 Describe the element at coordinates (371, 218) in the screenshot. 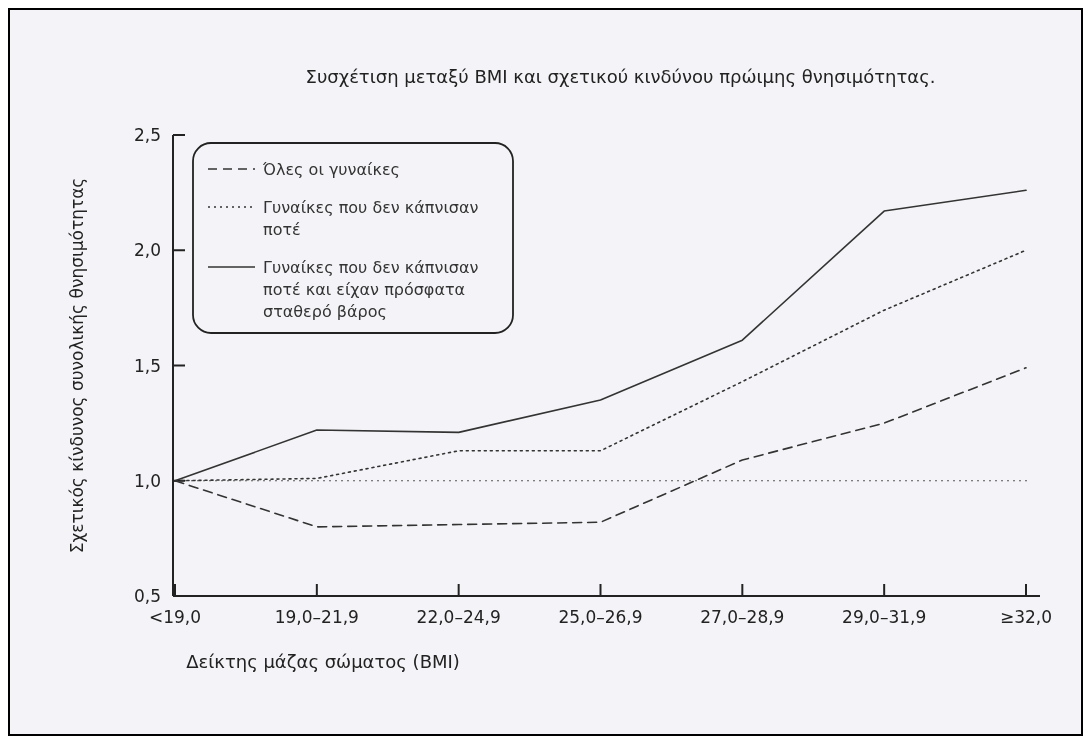

I see `legend-label: Γυναίκες που δεν κάπνισαν ποτέ` at that location.